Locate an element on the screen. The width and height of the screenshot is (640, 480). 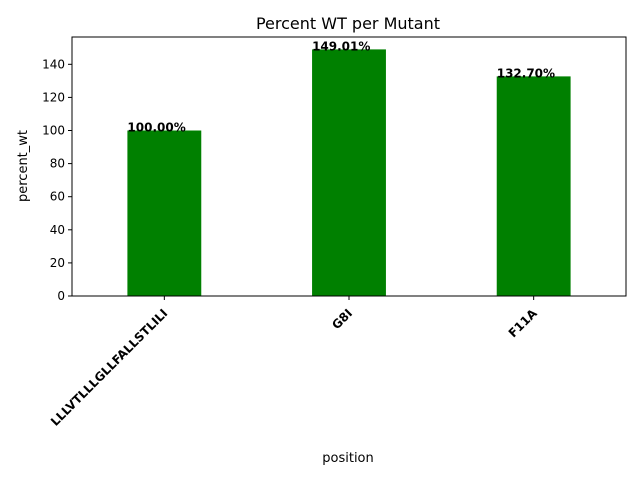
y-tick-label-4: 80 is located at coordinates (57, 164).